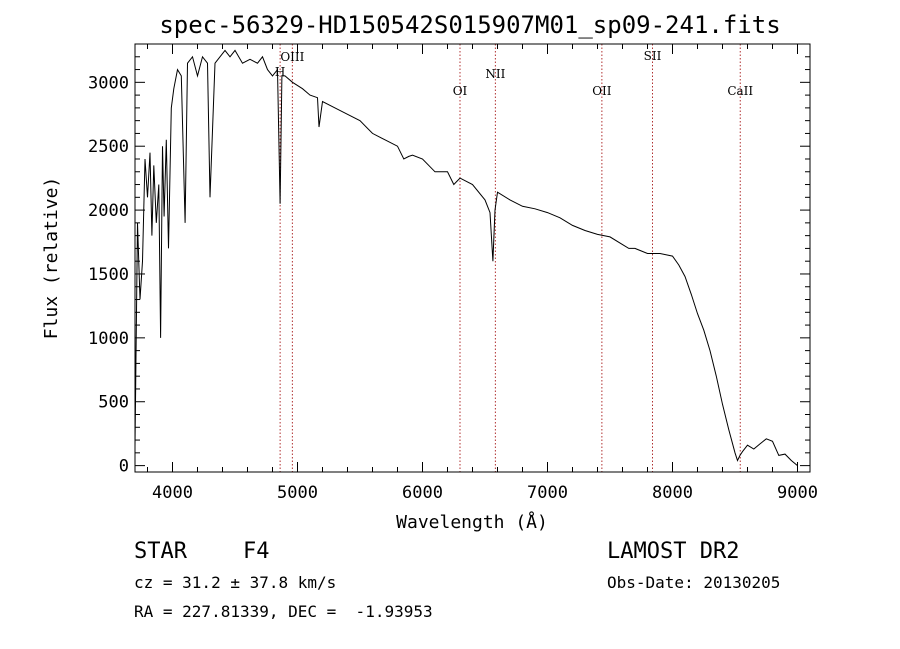  I want to click on y-tick-label: 0, so click(124, 467).